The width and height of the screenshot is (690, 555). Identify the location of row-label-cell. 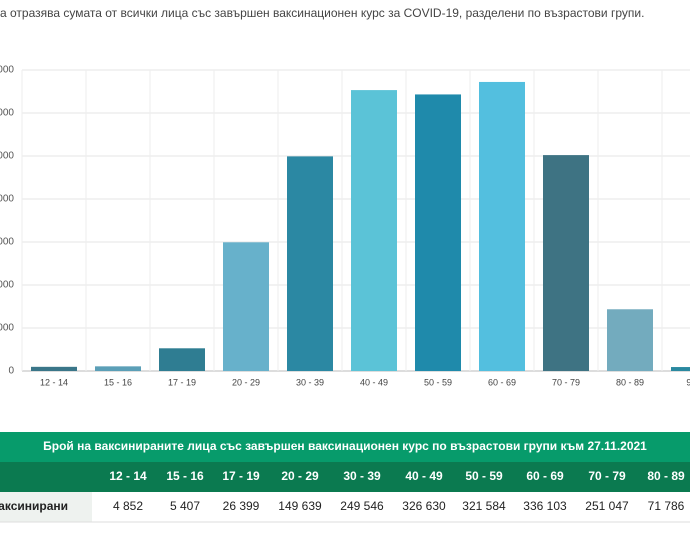
(46, 507).